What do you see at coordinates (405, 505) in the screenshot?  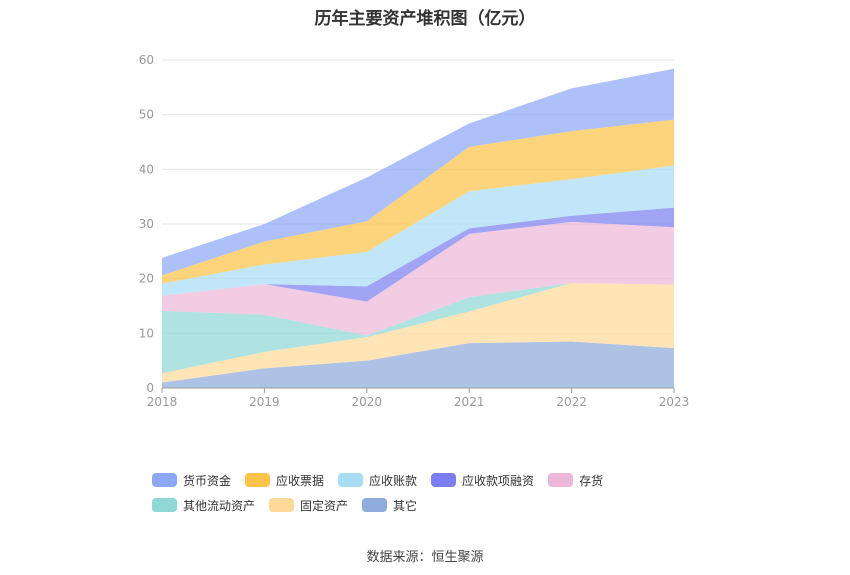 I see `legend-label: 其它` at bounding box center [405, 505].